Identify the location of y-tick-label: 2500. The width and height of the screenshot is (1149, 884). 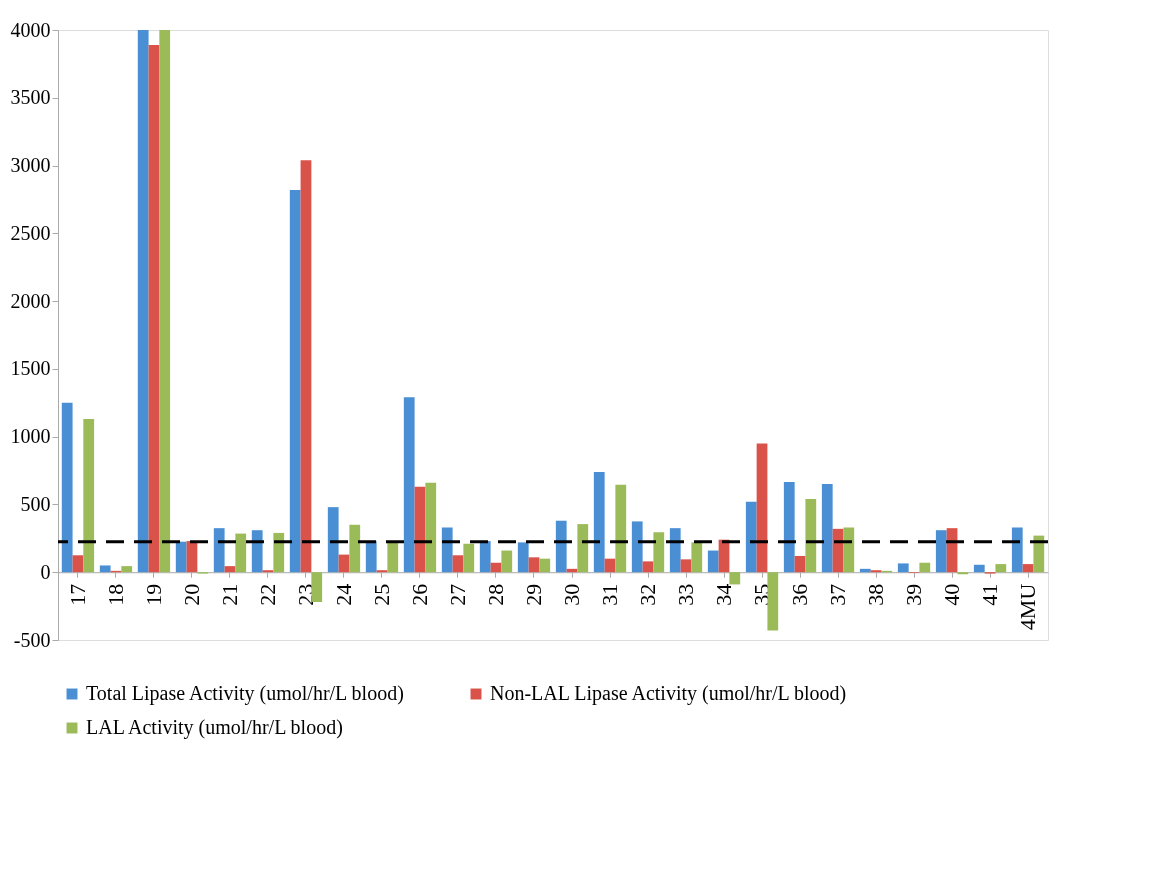
(30, 232).